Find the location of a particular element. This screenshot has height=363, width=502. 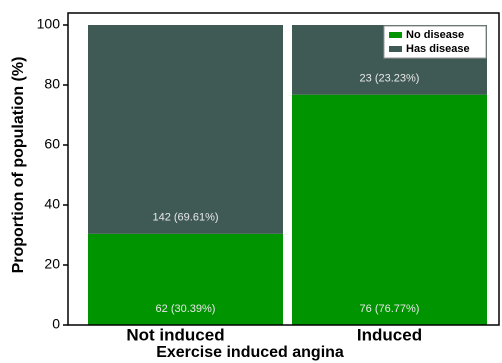

value-label: 142 (69.61%) is located at coordinates (185, 218).